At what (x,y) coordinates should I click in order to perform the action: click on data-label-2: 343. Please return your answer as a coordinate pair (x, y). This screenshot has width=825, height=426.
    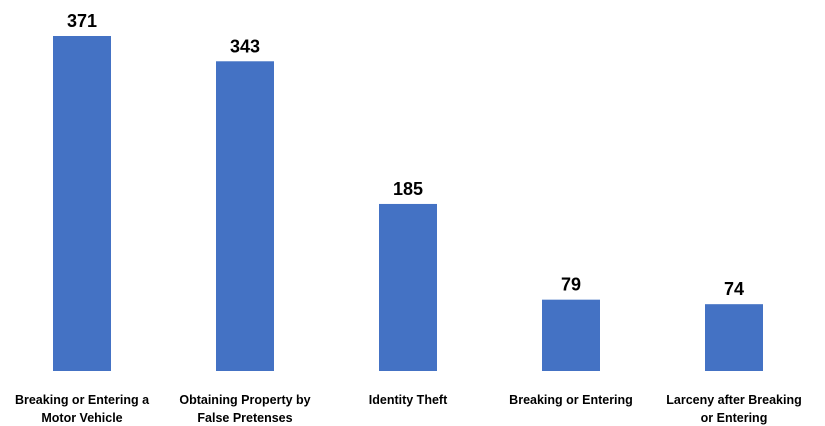
    Looking at the image, I should click on (245, 46).